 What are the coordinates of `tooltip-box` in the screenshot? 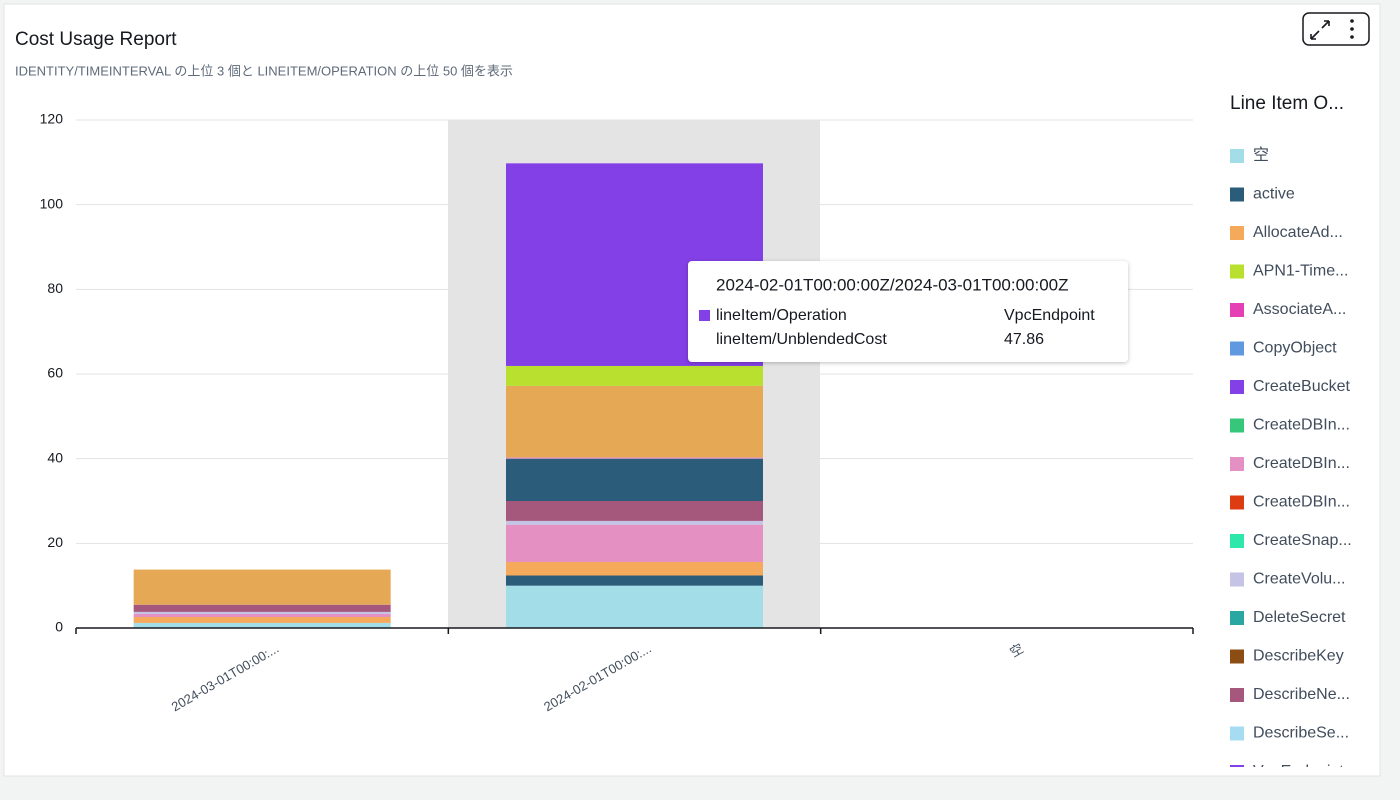 It's located at (908, 311).